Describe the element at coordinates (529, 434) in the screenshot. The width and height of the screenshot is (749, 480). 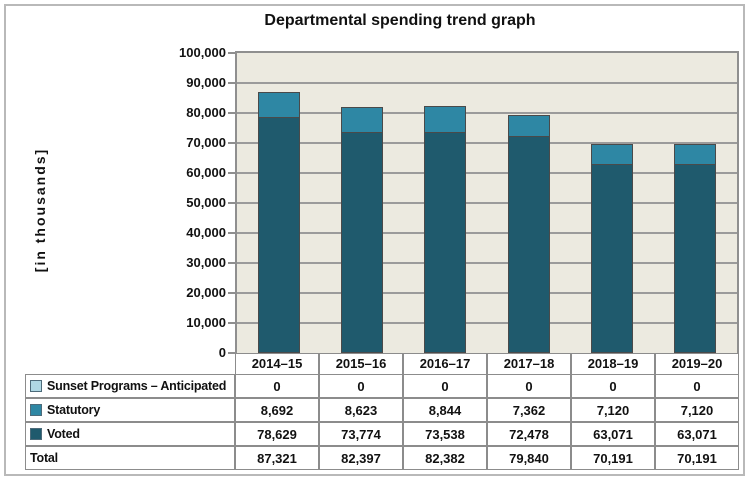
I see `table-cell: 72,478` at that location.